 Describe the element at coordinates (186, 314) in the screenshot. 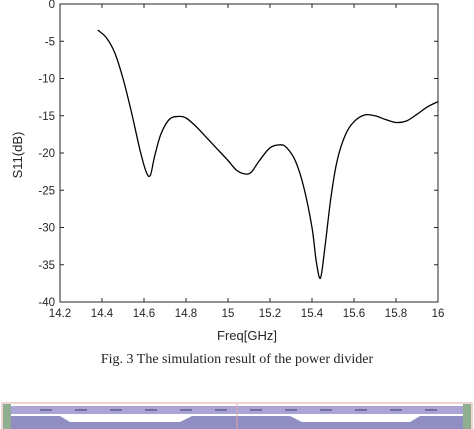

I see `x-tick-label: 14.8` at that location.